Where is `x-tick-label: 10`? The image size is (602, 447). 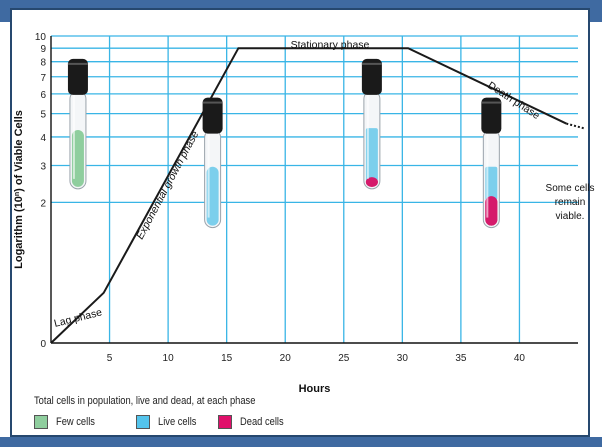 x-tick-label: 10 is located at coordinates (169, 358).